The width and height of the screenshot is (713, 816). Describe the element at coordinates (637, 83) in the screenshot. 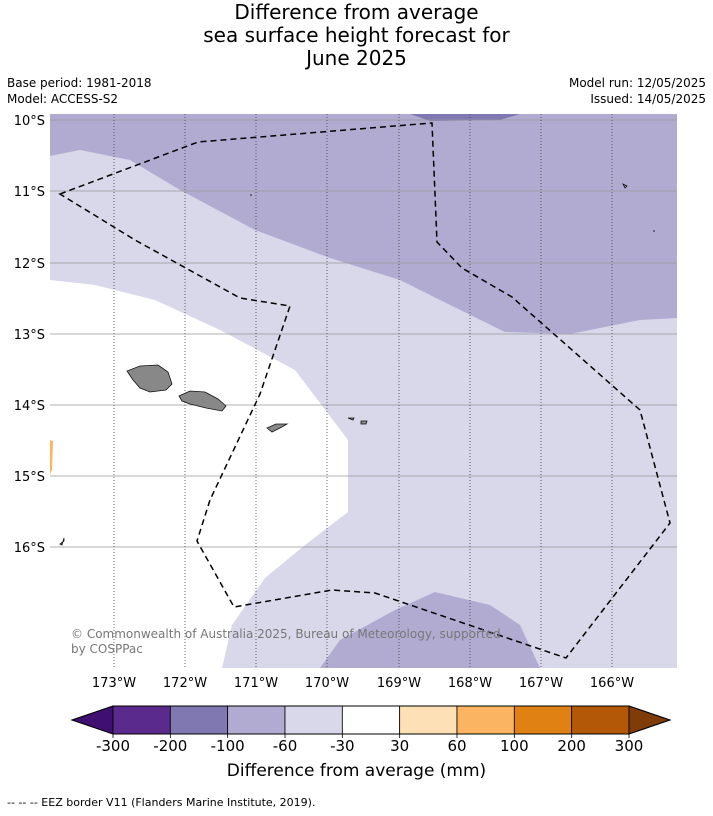

I see `model-run: Model run: 12/05/2025` at that location.